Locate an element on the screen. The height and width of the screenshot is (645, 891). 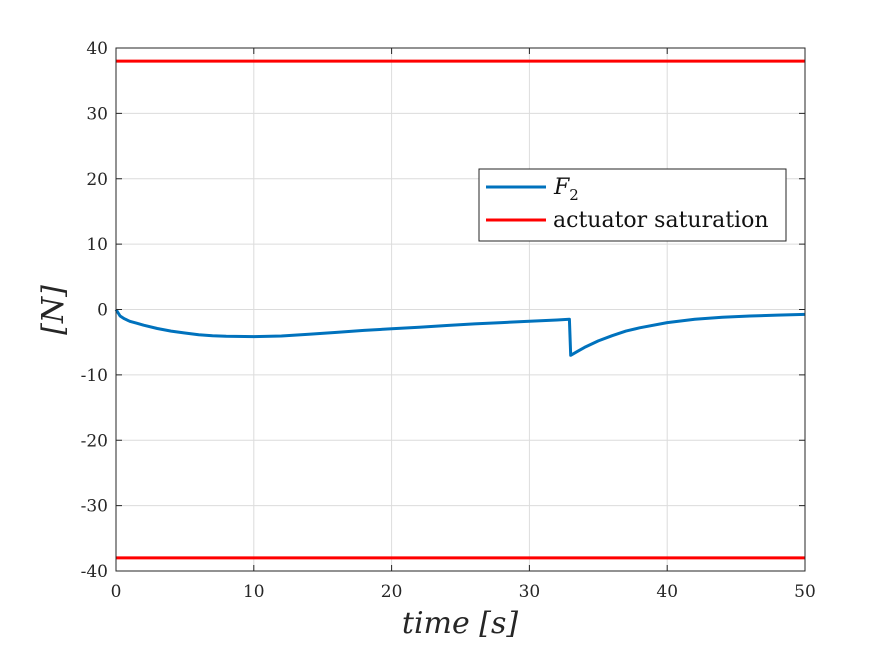
x-axis-label: time [s] is located at coordinates (460, 623).